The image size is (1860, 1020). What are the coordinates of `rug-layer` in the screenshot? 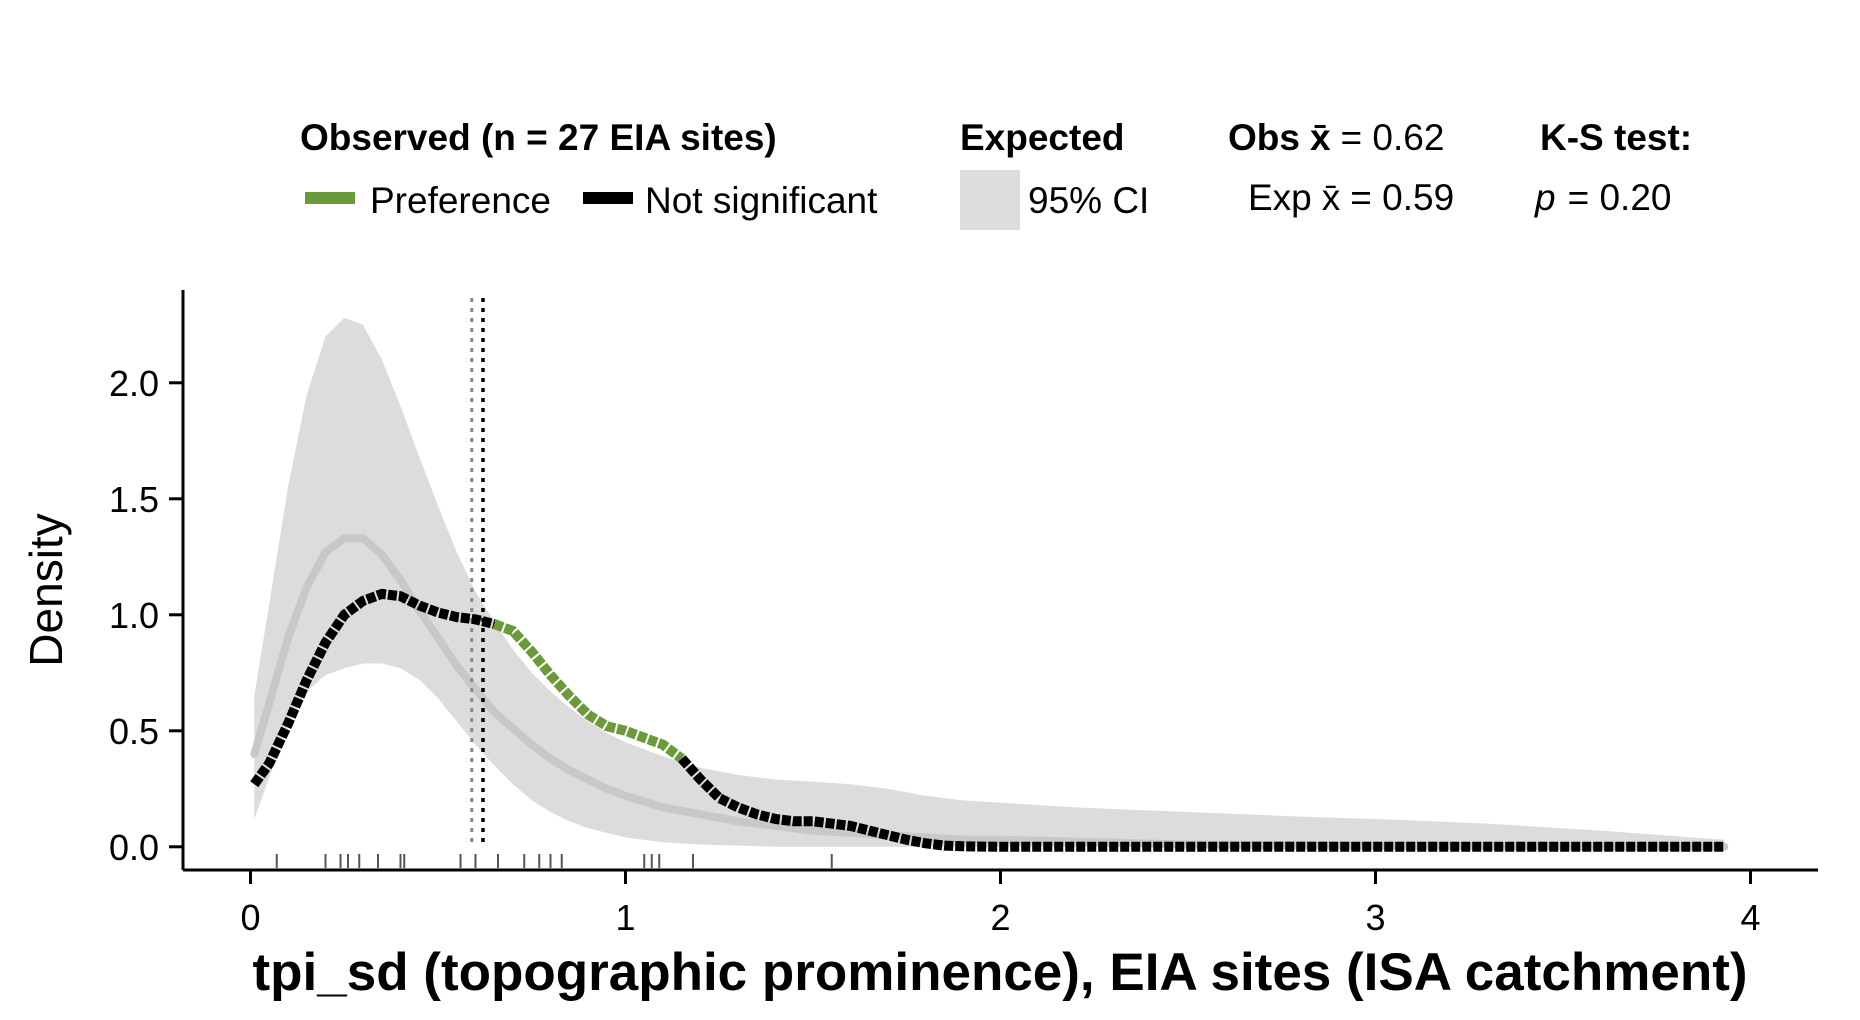 It's located at (554, 861).